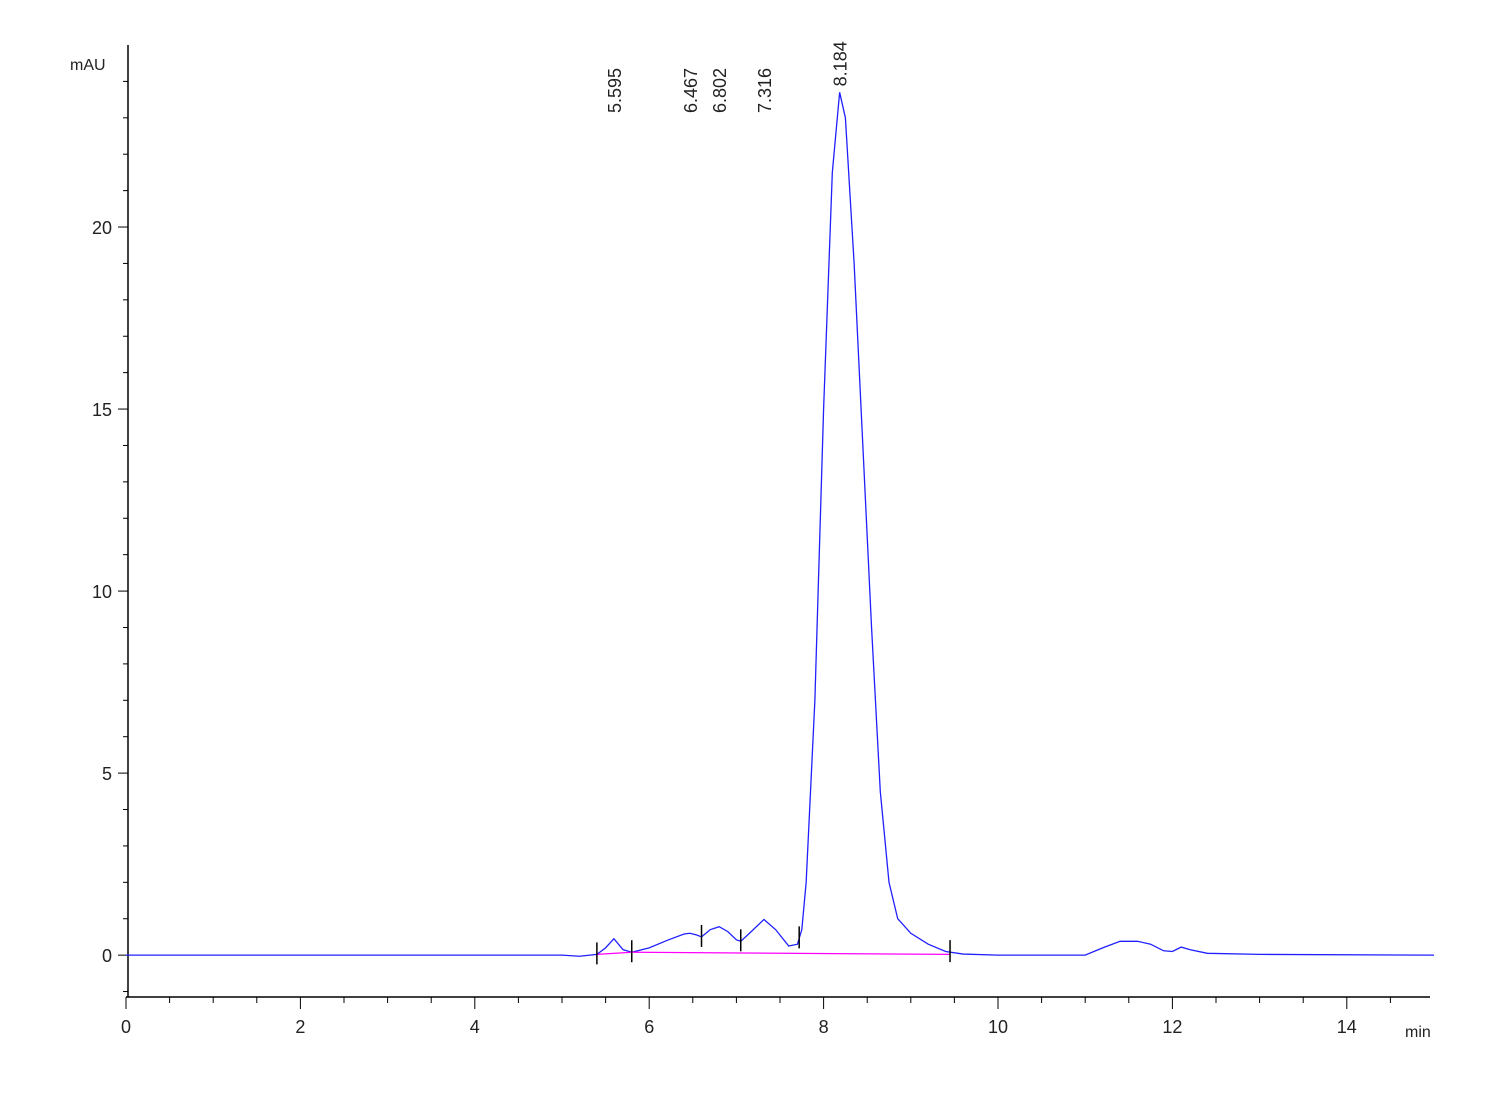  Describe the element at coordinates (691, 90) in the screenshot. I see `peak-label: 6.467` at that location.